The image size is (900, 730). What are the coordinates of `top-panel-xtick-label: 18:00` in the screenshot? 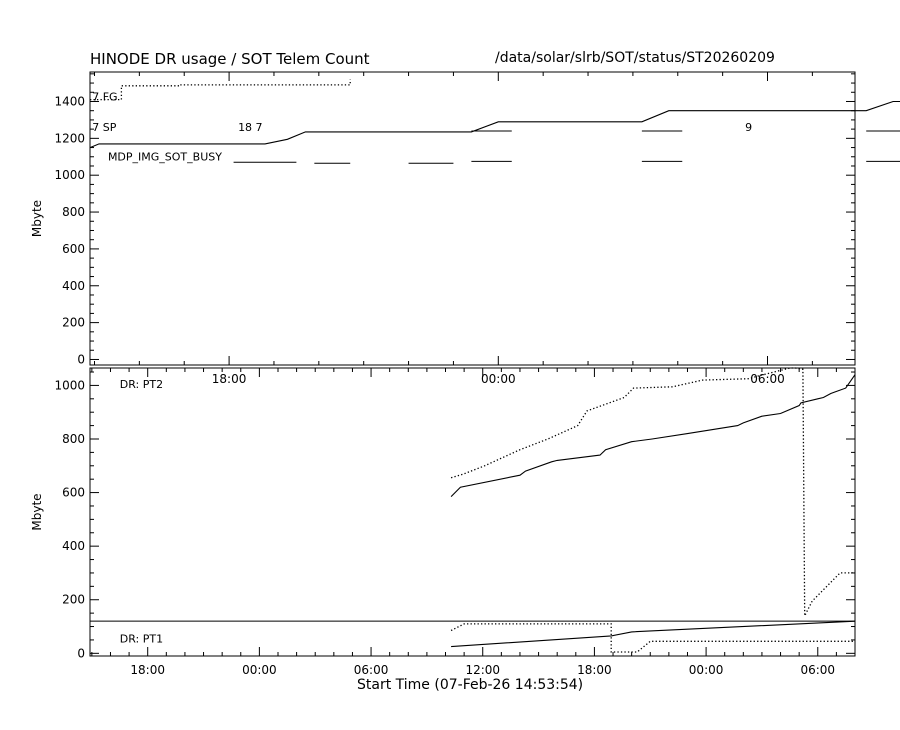 It's located at (229, 379).